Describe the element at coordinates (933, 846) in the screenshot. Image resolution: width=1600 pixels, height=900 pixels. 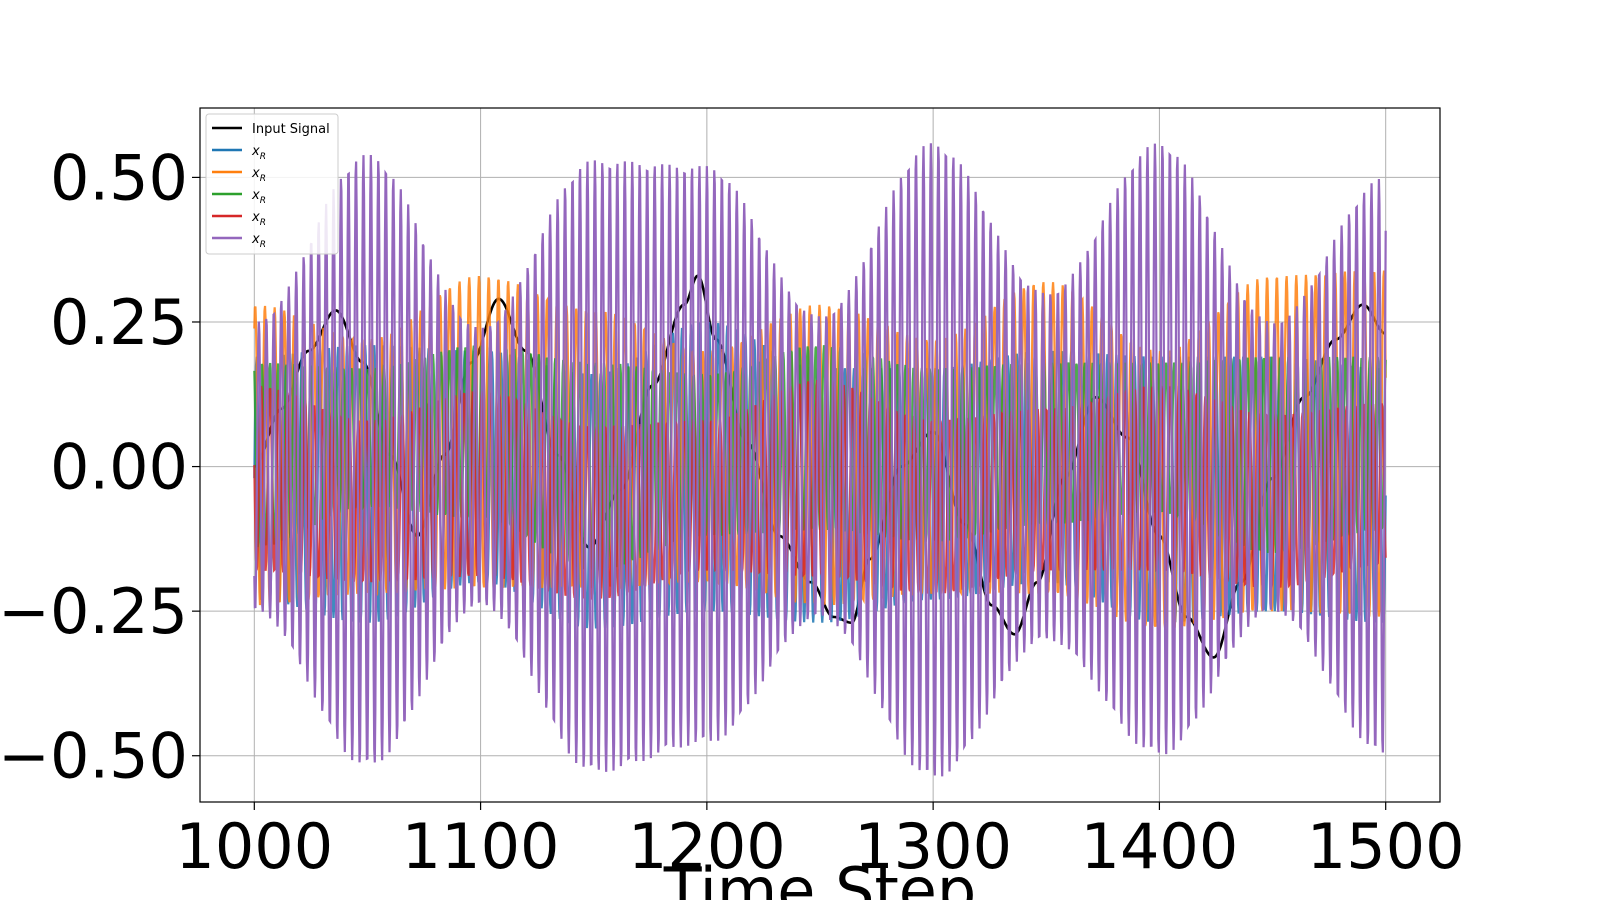
I see `x-tick-label: 1300` at that location.